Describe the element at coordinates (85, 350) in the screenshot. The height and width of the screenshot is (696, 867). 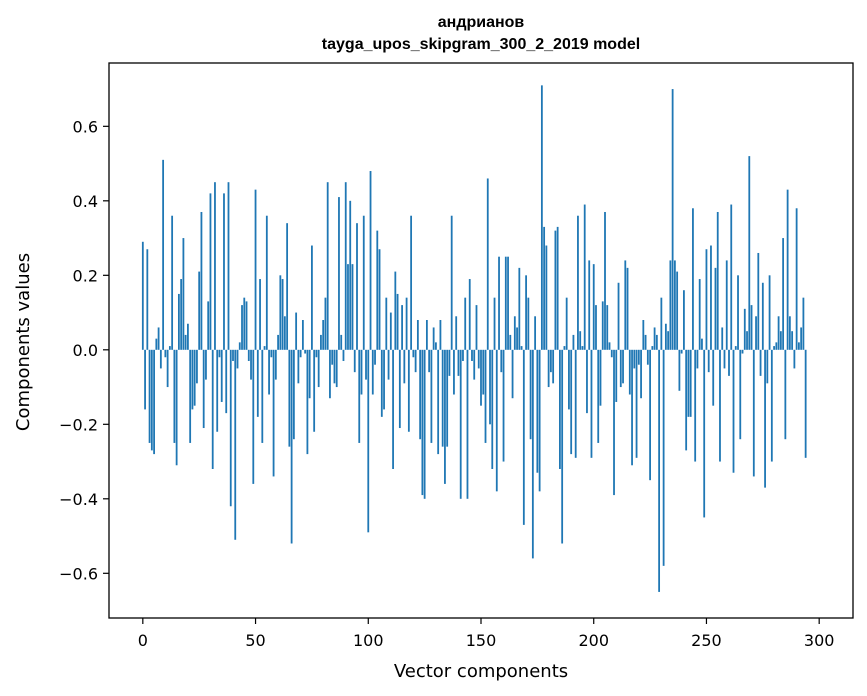
I see `y-tick-label: 0.0` at that location.